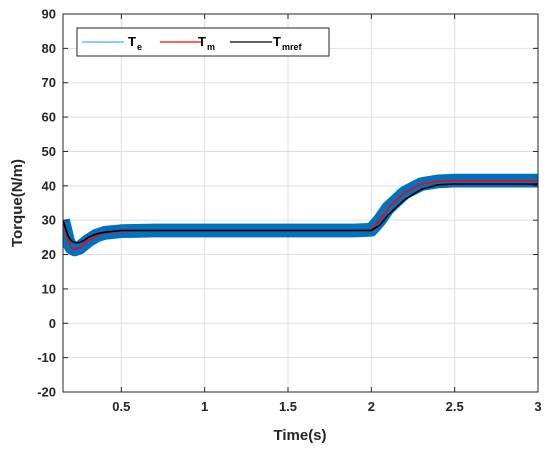  I want to click on y-tick-label: 80, so click(49, 48).